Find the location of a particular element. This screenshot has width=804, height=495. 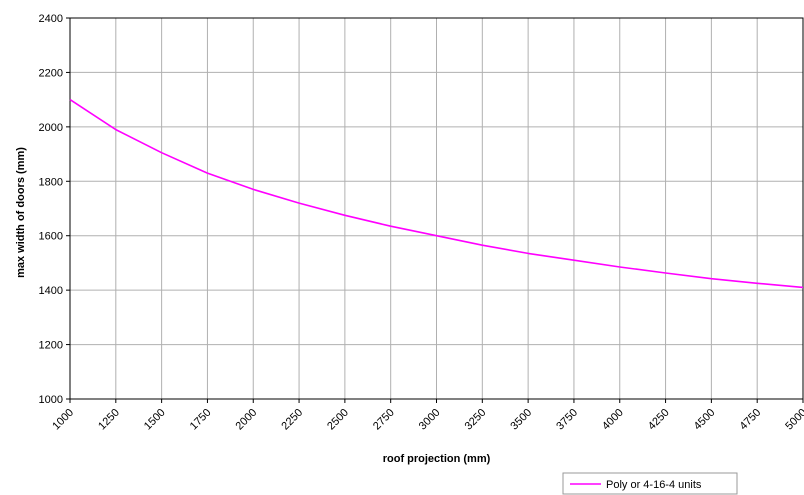

y-tick-label: 1600 is located at coordinates (51, 237).